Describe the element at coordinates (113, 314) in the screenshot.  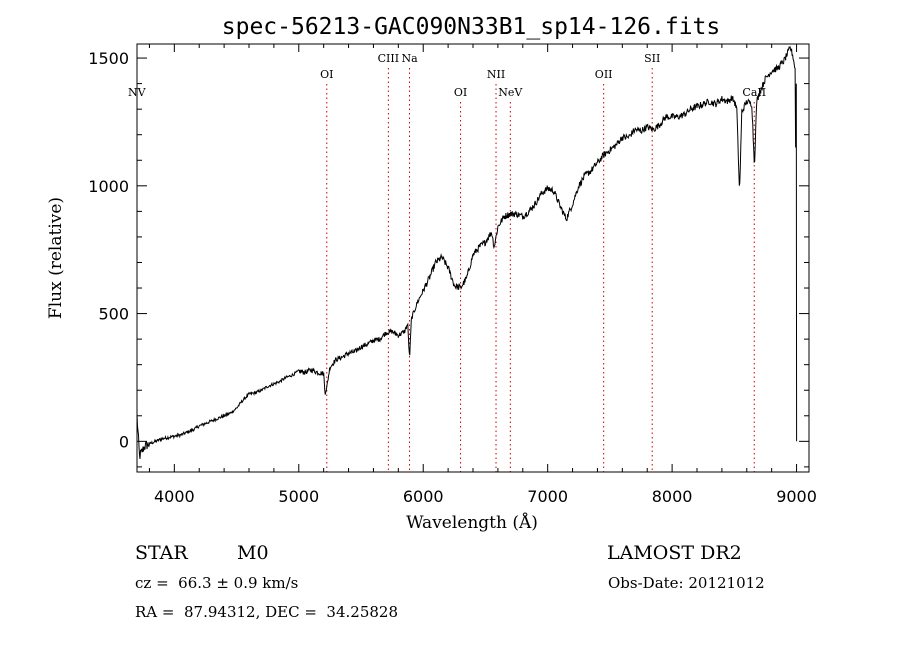
I see `y-tick-label: 500` at that location.